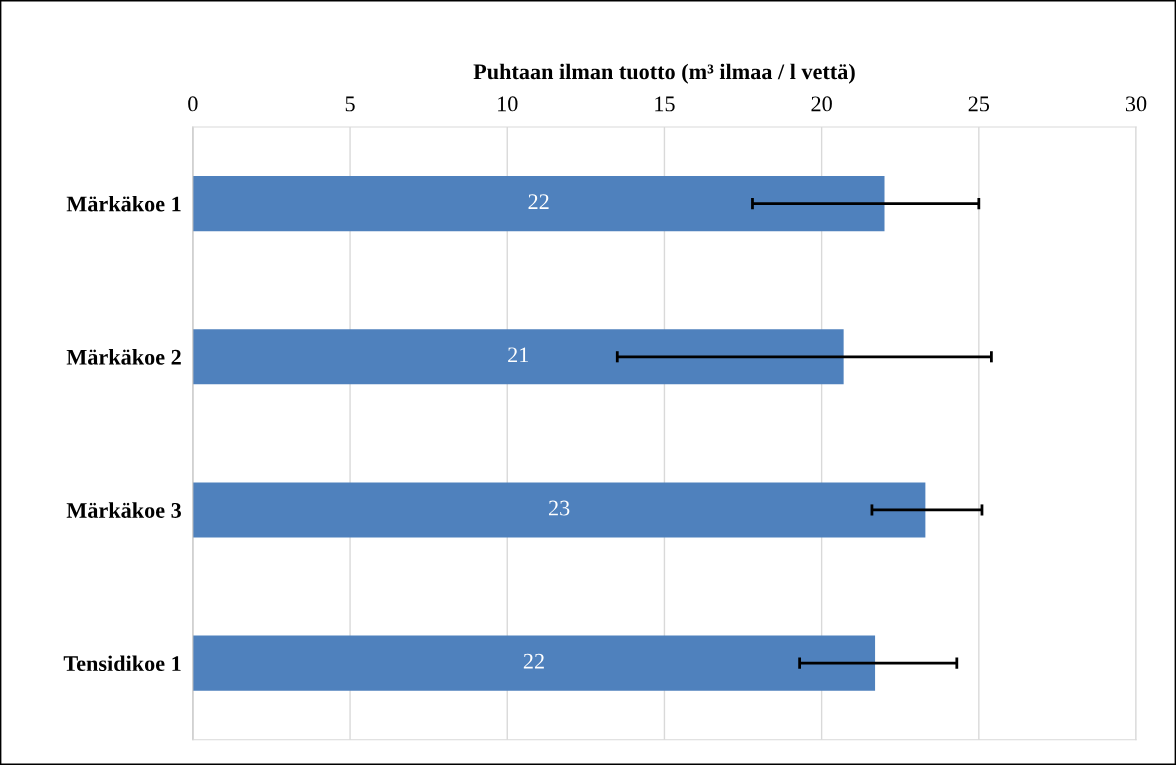 The image size is (1176, 765). I want to click on data-label: 23, so click(559, 508).